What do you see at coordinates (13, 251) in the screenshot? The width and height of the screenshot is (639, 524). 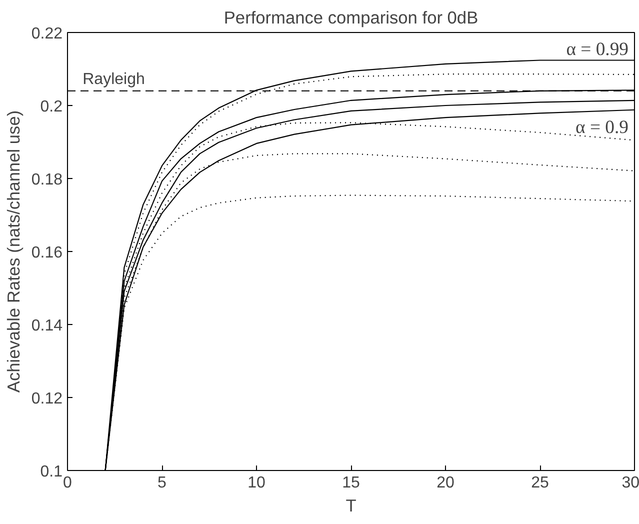 I see `y-axis-title: Achievable Rates (nats/channel use)` at bounding box center [13, 251].